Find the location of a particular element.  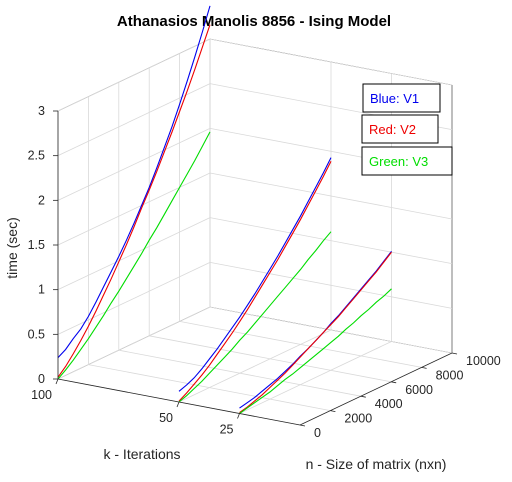

y-tick-label: 50 is located at coordinates (166, 418).